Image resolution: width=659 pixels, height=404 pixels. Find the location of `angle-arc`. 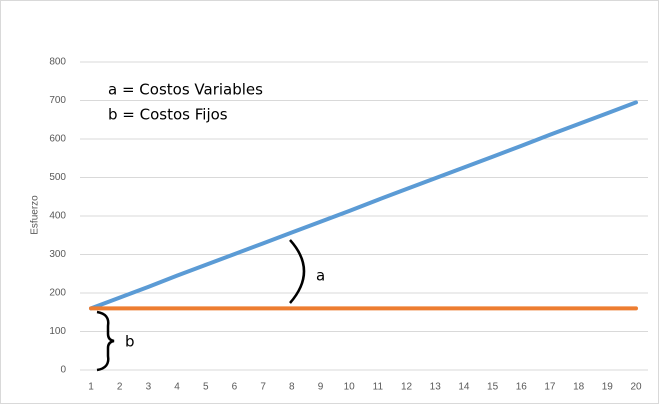

angle-arc is located at coordinates (297, 271).